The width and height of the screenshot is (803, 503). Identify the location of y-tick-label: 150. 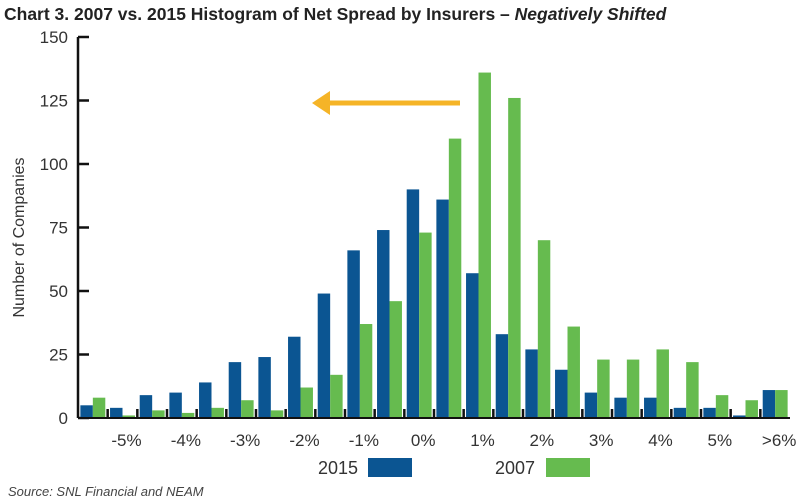
(54, 37).